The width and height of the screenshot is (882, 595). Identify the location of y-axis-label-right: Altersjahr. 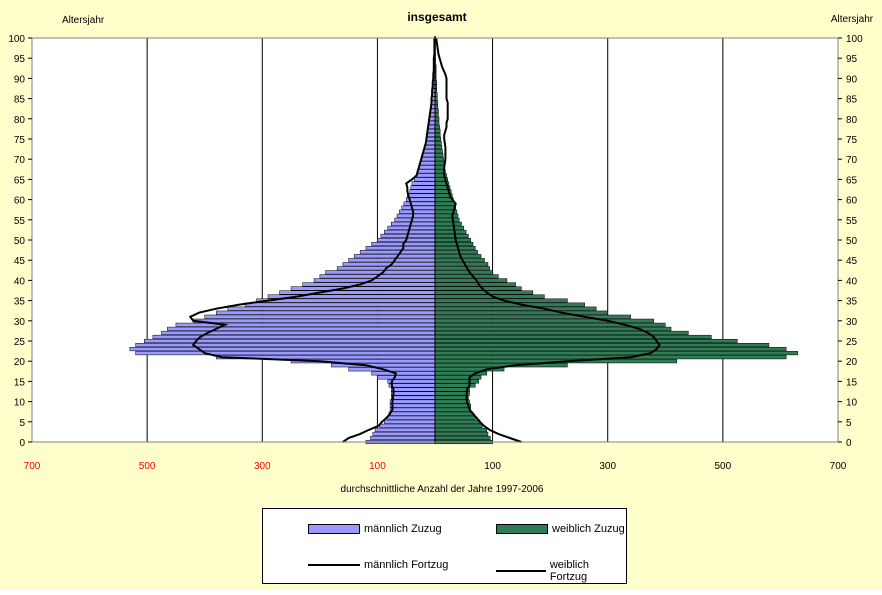
(852, 19).